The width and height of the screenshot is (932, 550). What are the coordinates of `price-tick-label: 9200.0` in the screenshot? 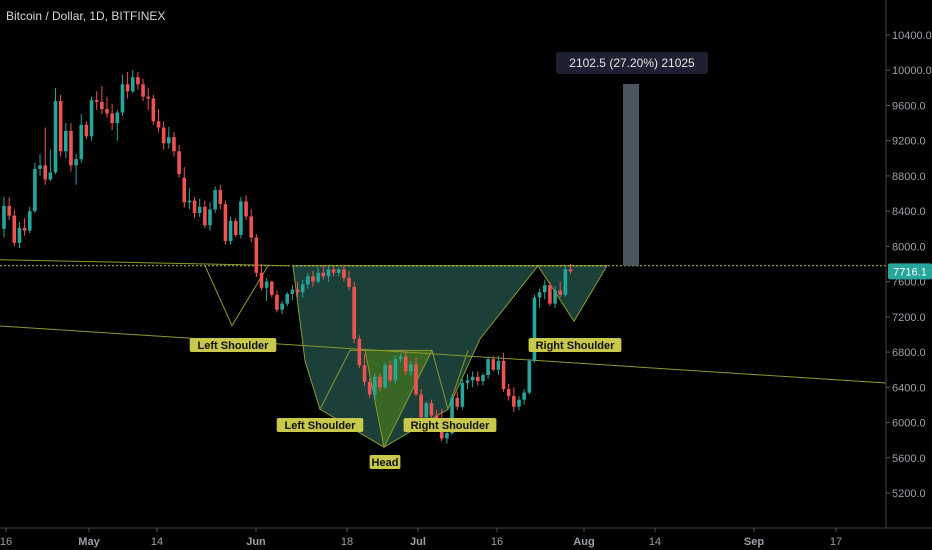 It's located at (909, 142).